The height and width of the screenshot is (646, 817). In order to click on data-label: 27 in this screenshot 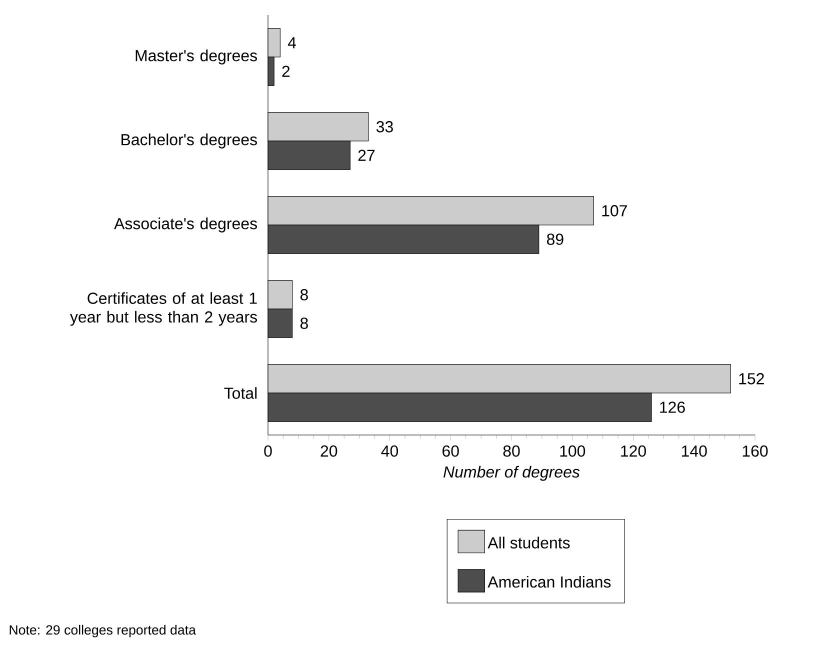, I will do `click(366, 155)`.